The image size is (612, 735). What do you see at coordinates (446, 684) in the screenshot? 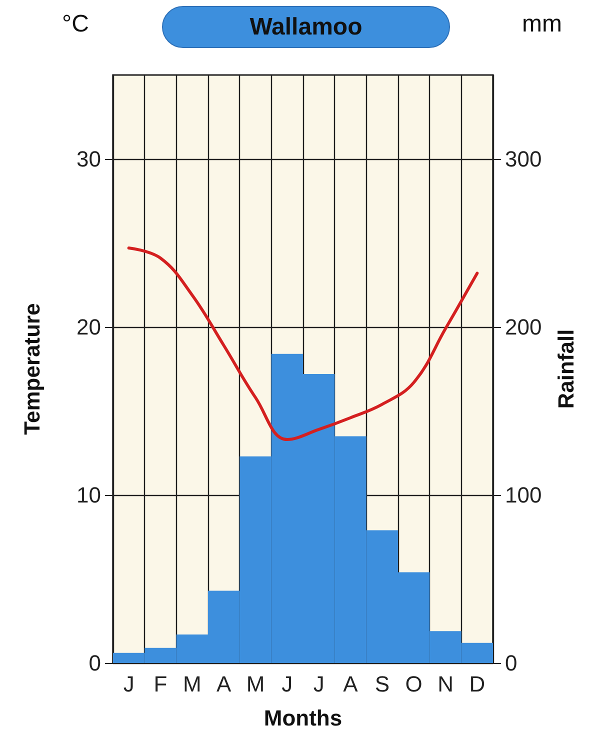
I see `x-tick-label: N` at bounding box center [446, 684].